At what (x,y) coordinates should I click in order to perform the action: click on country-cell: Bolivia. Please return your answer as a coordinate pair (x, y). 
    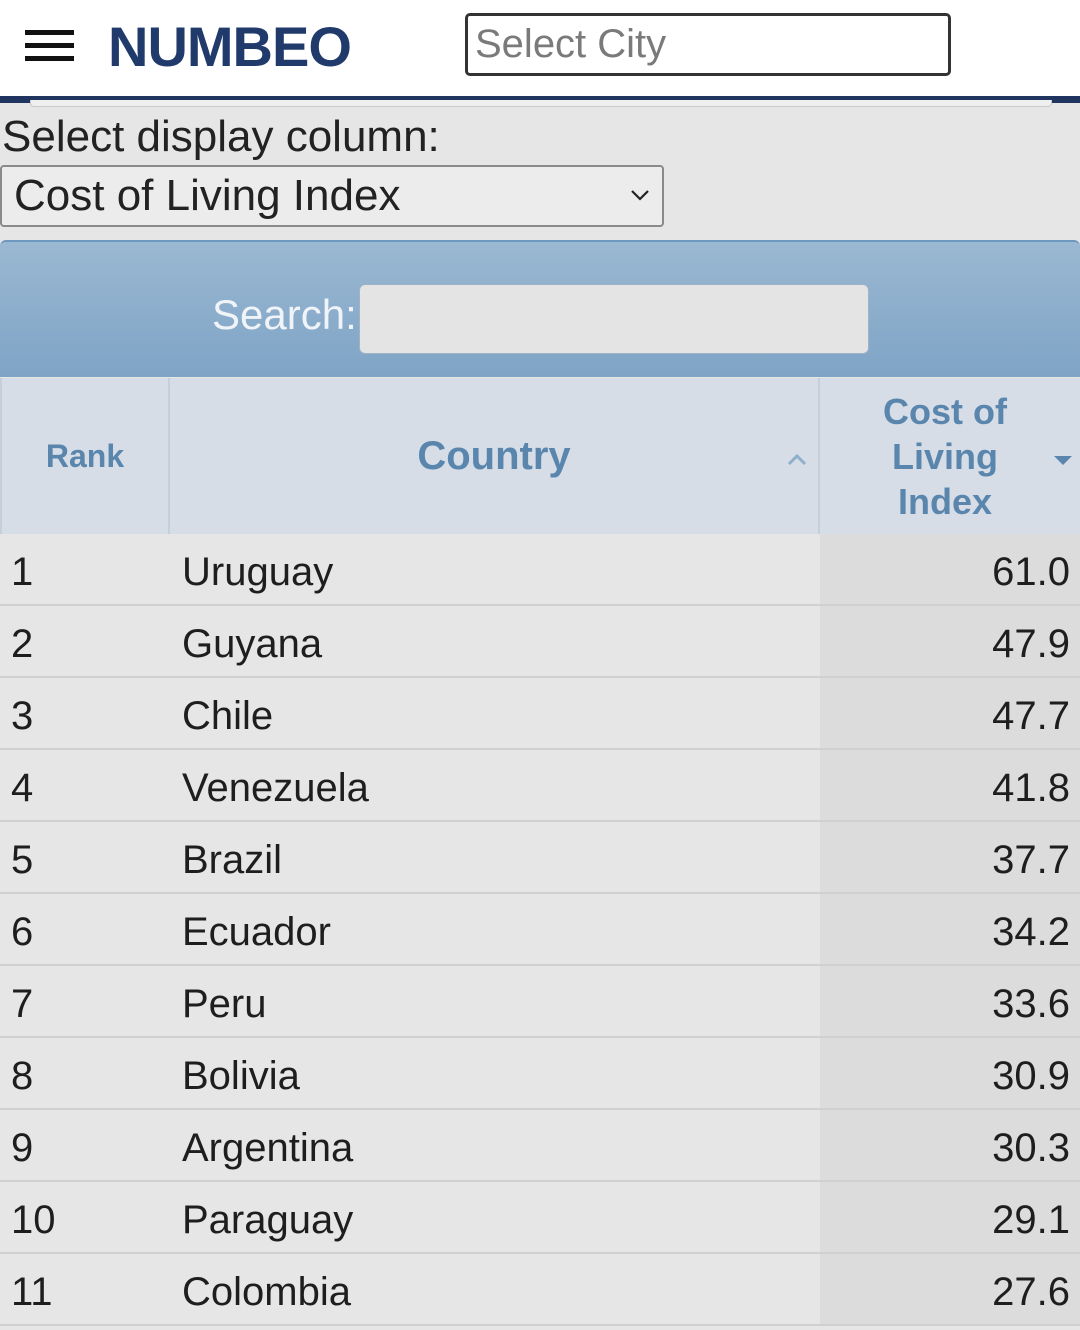
    Looking at the image, I should click on (495, 1073).